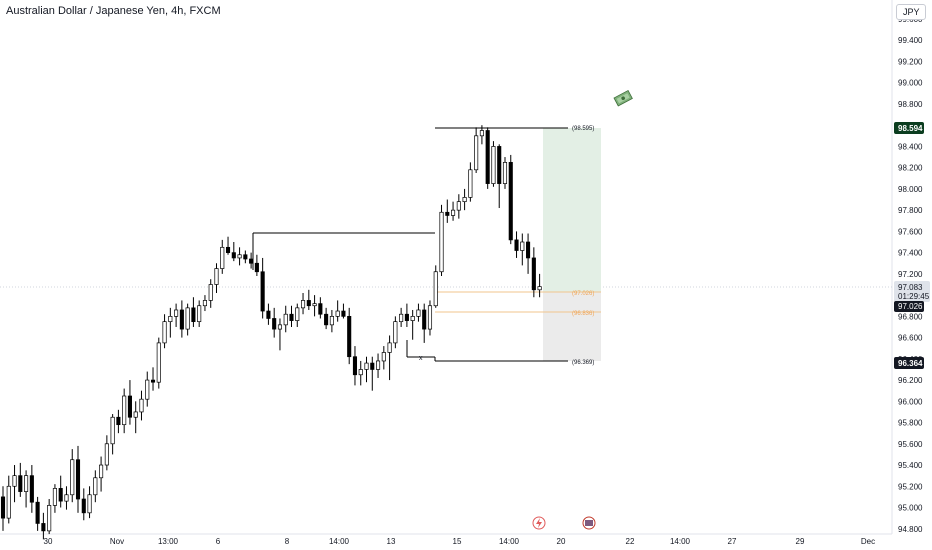 Image resolution: width=932 pixels, height=550 pixels. Describe the element at coordinates (911, 12) in the screenshot. I see `currency-button: JPY` at that location.